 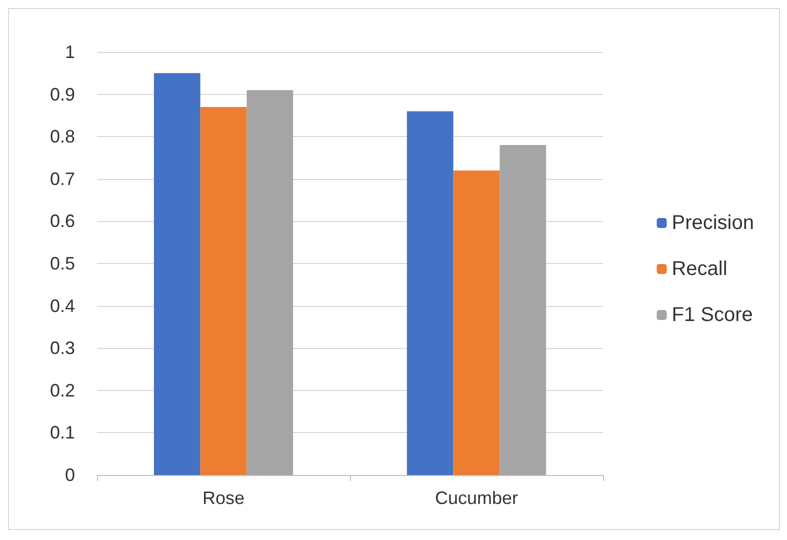 I want to click on y-tick-label: 0.4, so click(x=62, y=306).